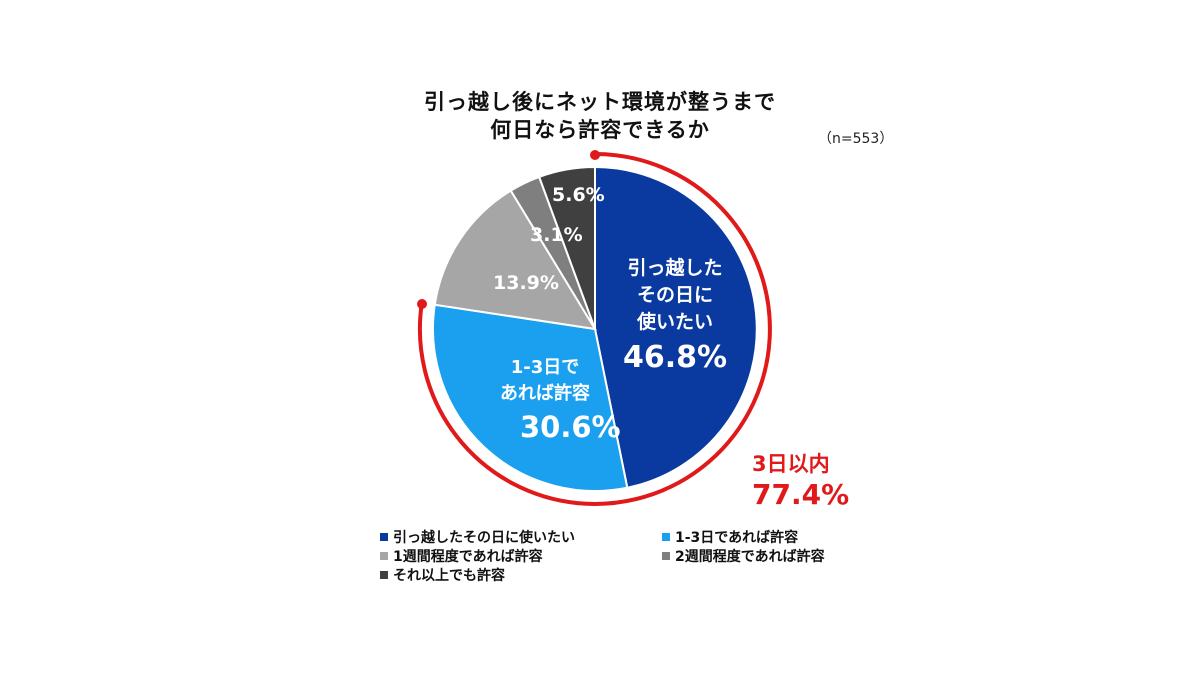 The image size is (1200, 674). Describe the element at coordinates (484, 538) in the screenshot. I see `legend-label: 引っ越したその日に使いたい` at that location.